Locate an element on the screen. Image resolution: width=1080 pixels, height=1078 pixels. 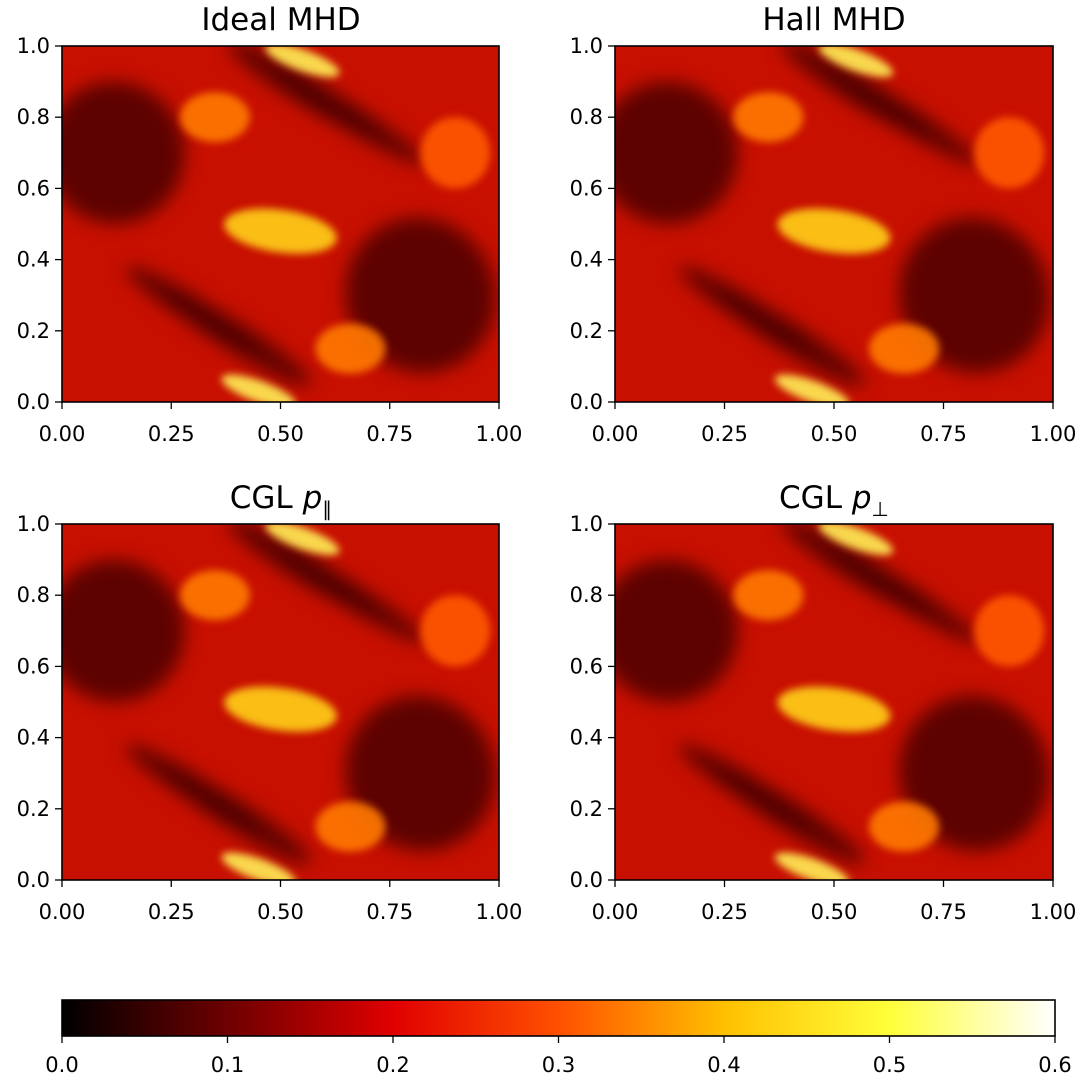
colorbar: 0.0 0.1 0.2 0.3 0.4 0.5 0.6 is located at coordinates (558, 1038).